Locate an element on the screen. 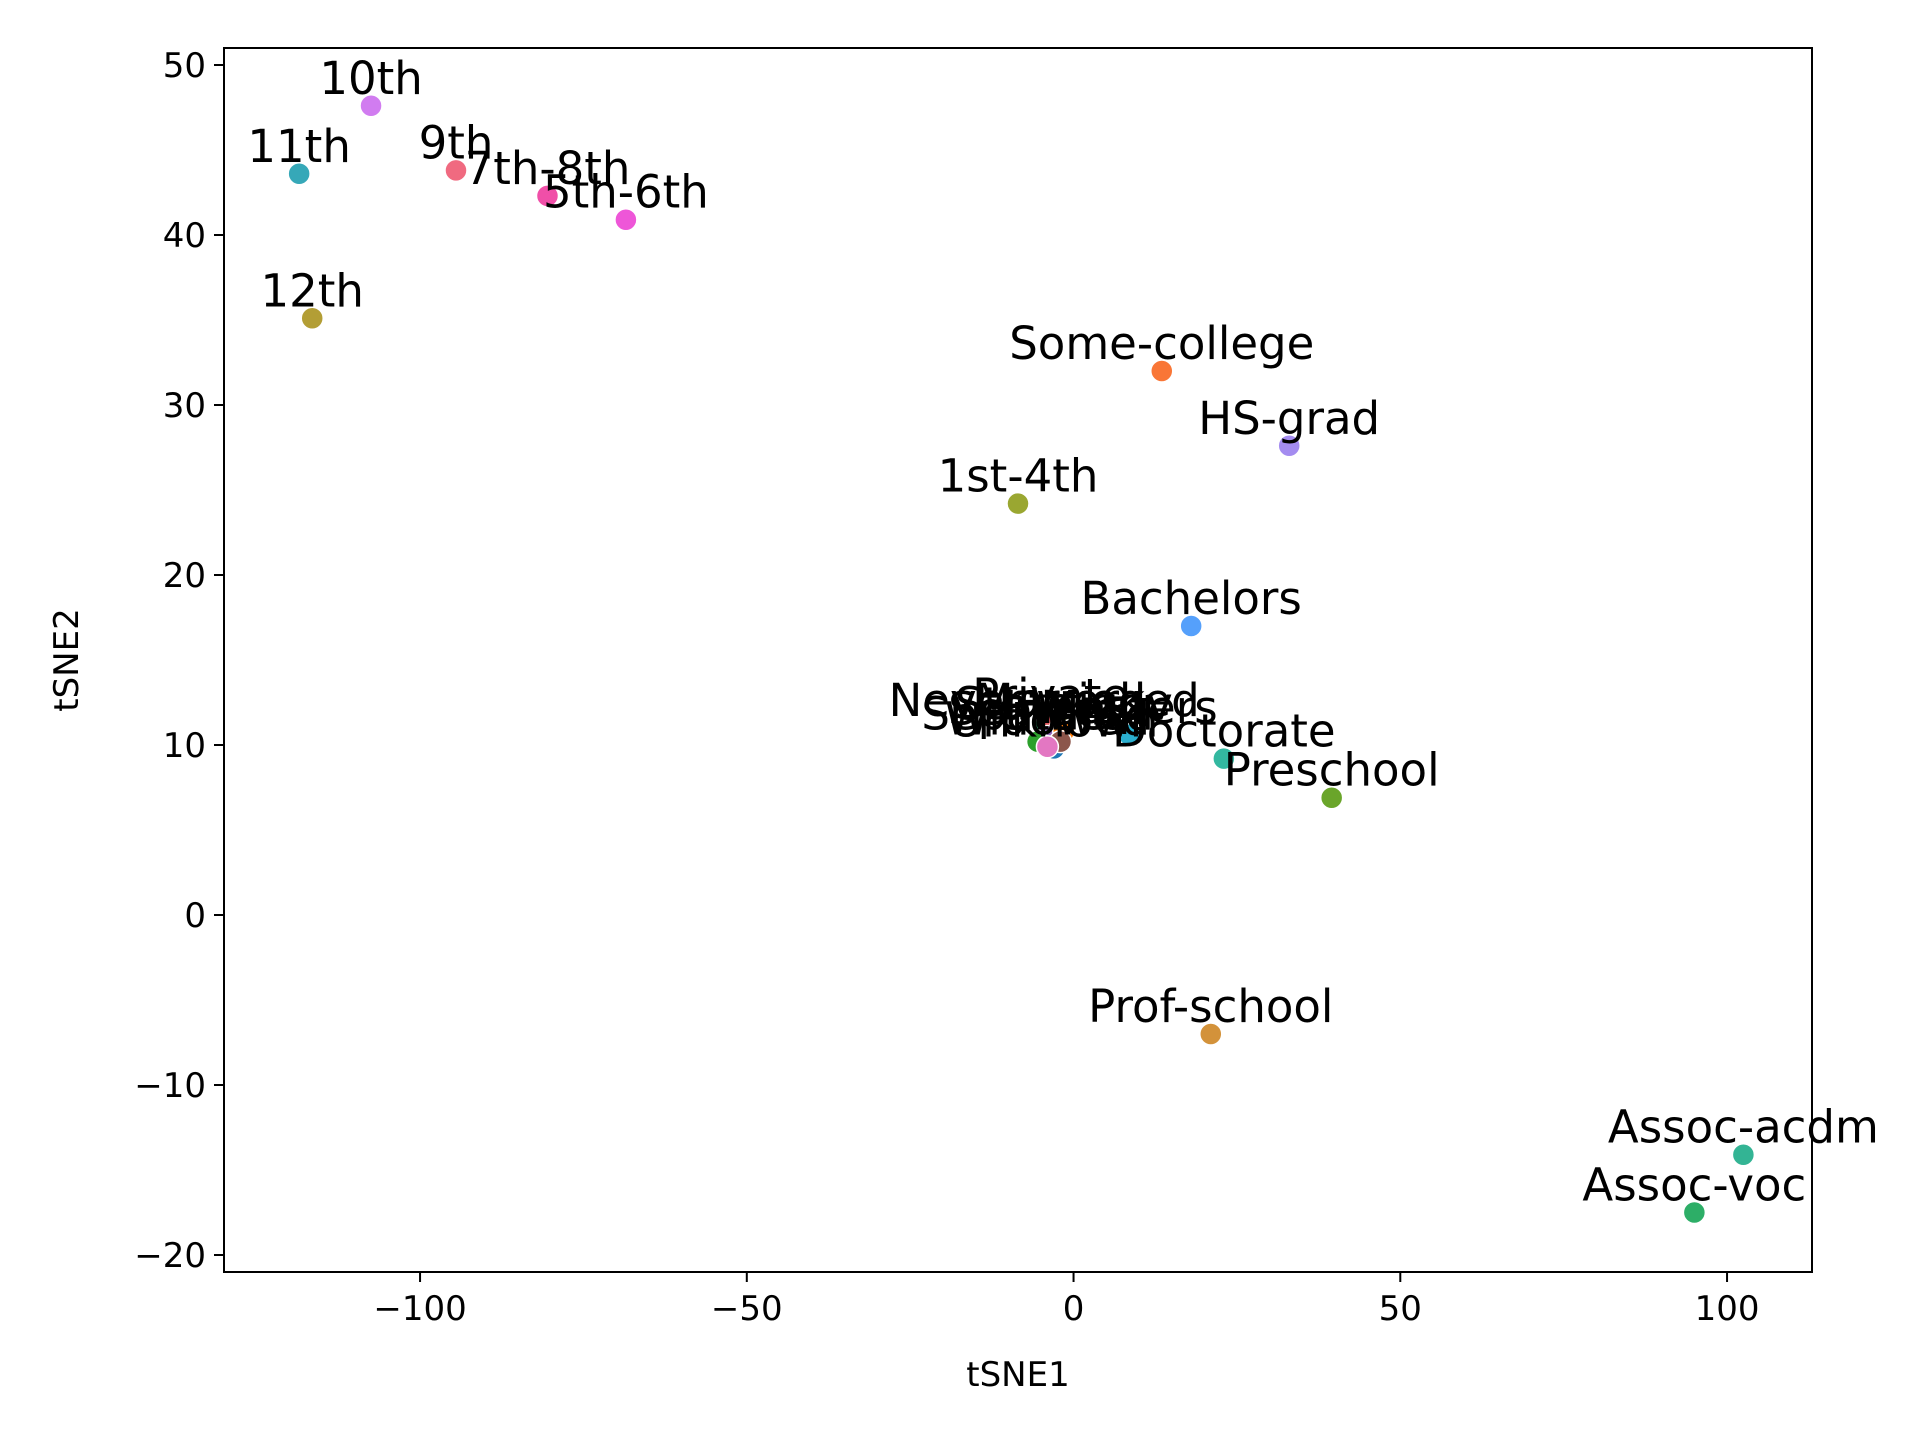 This screenshot has width=1920, height=1440. x-axis-ticks: −100 −50 0 50 100 is located at coordinates (1066, 1300).